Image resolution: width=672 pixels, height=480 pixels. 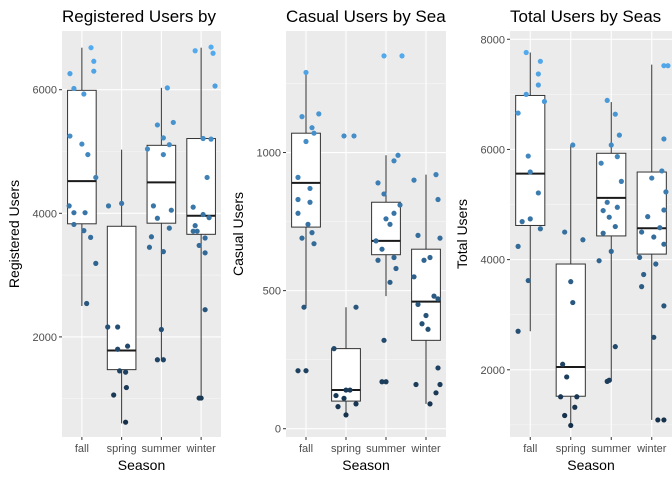 I want to click on x-axis-title: Season, so click(x=590, y=465).